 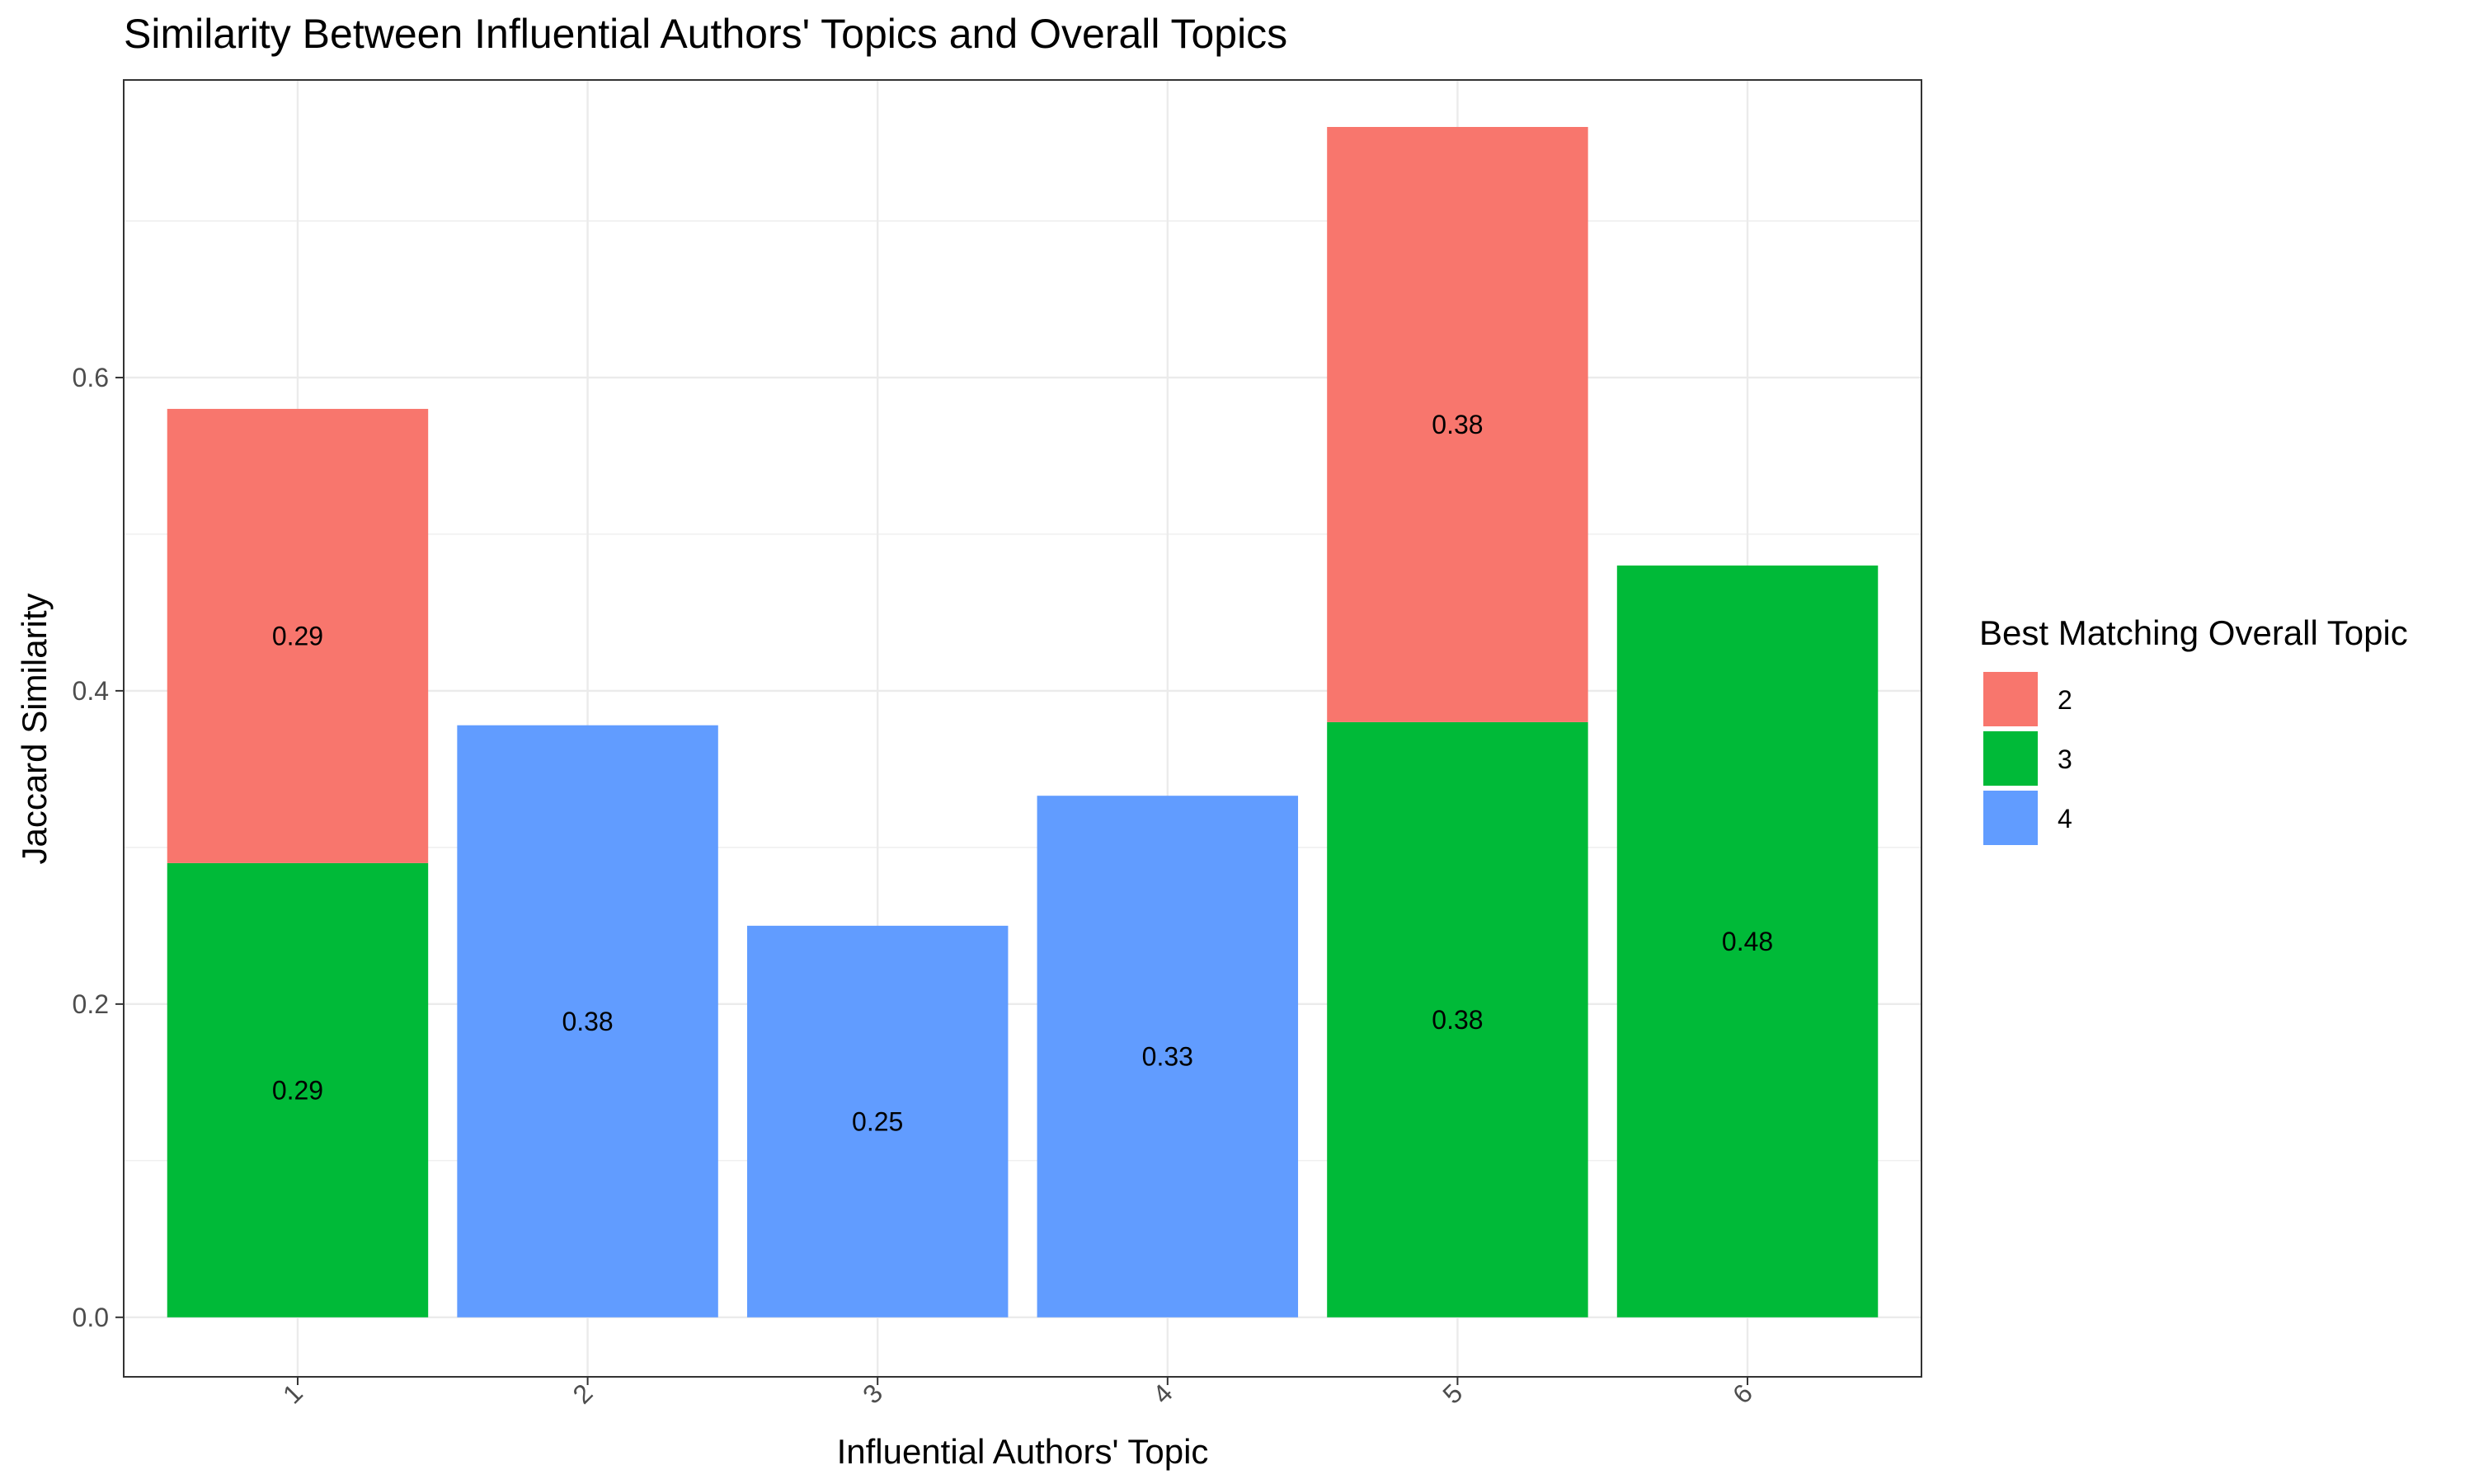 What do you see at coordinates (2065, 700) in the screenshot?
I see `legend-label: 2` at bounding box center [2065, 700].